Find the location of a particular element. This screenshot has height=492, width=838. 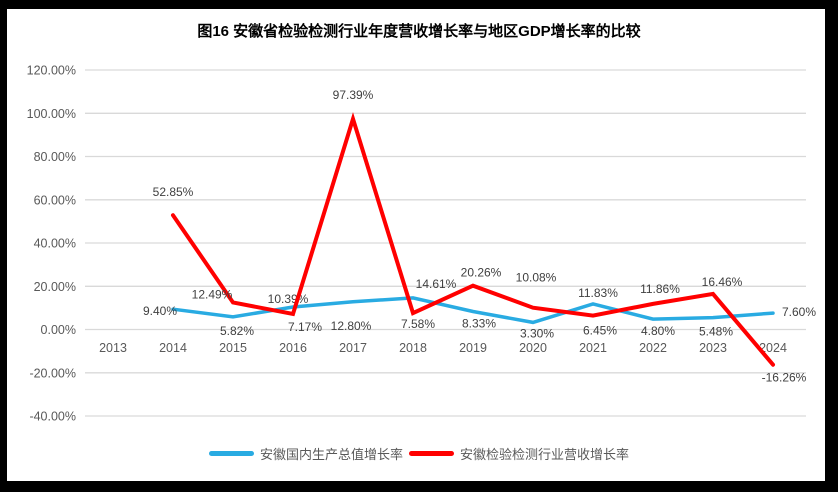

y-axis-tick-label: 60.00% is located at coordinates (55, 200).